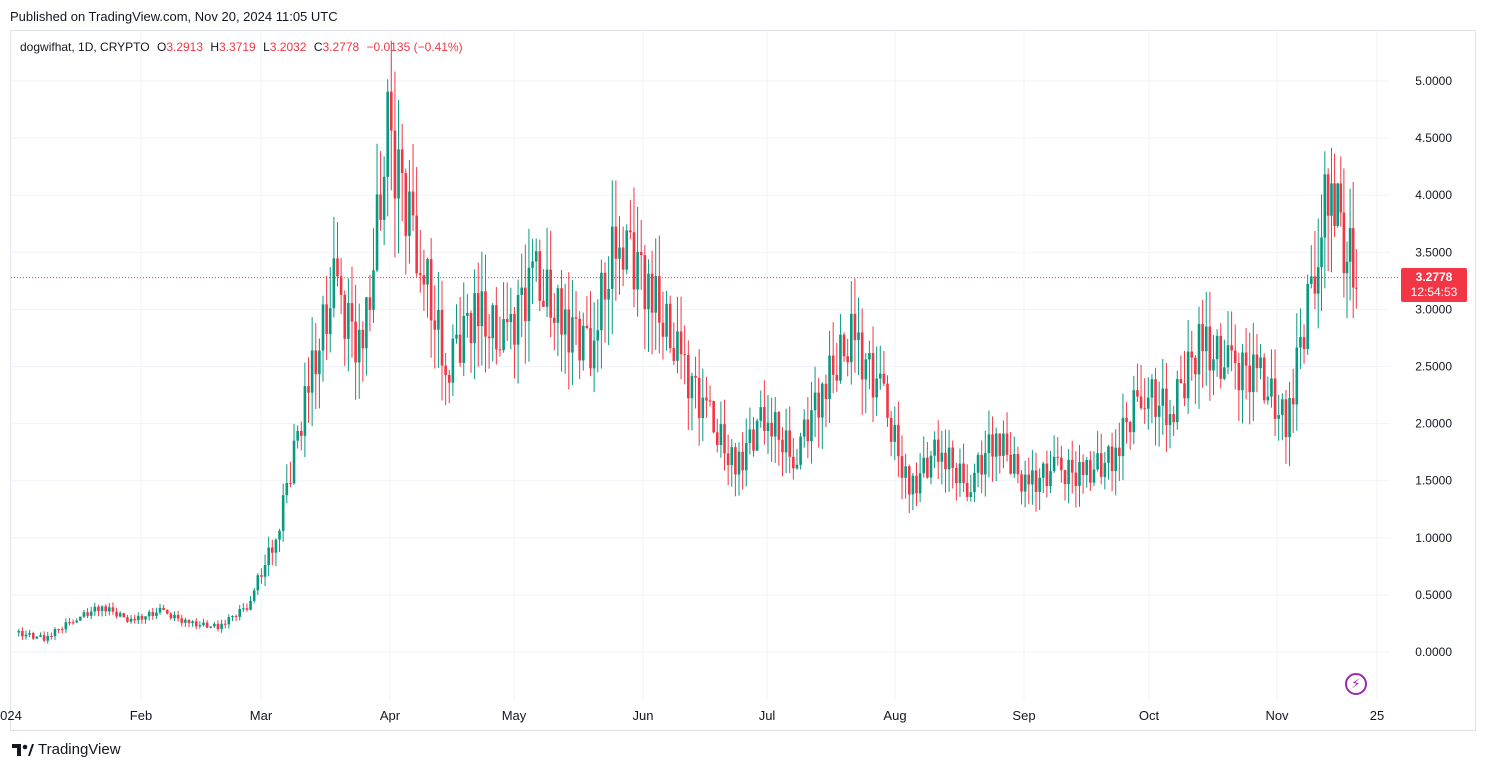 The width and height of the screenshot is (1485, 770). I want to click on y-tick-label: 2.0000, so click(1433, 424).